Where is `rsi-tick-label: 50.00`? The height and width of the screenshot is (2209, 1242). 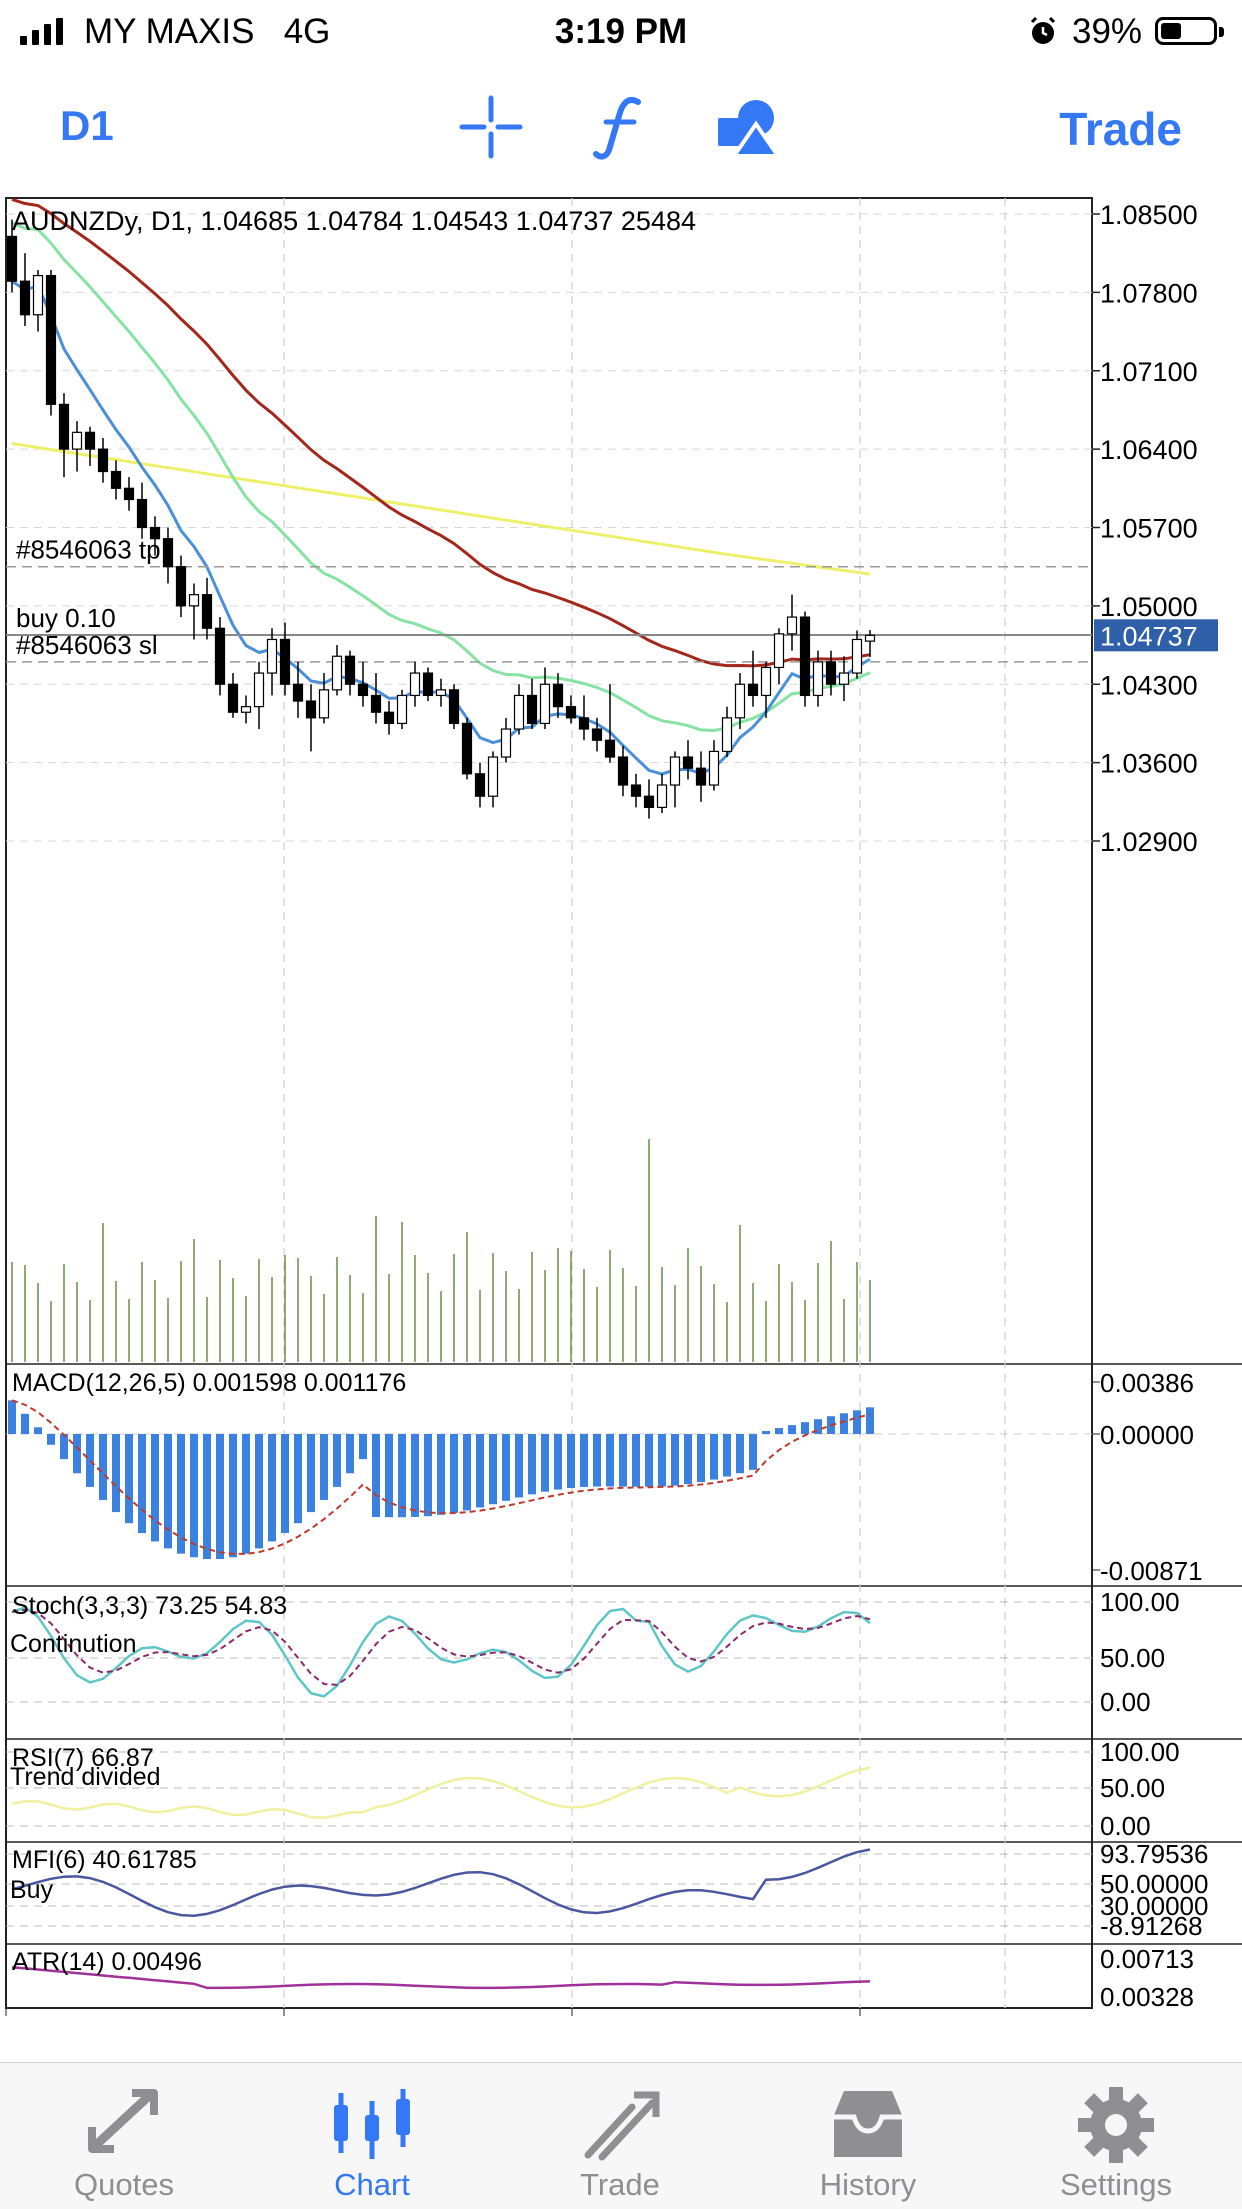 rsi-tick-label: 50.00 is located at coordinates (1132, 1788).